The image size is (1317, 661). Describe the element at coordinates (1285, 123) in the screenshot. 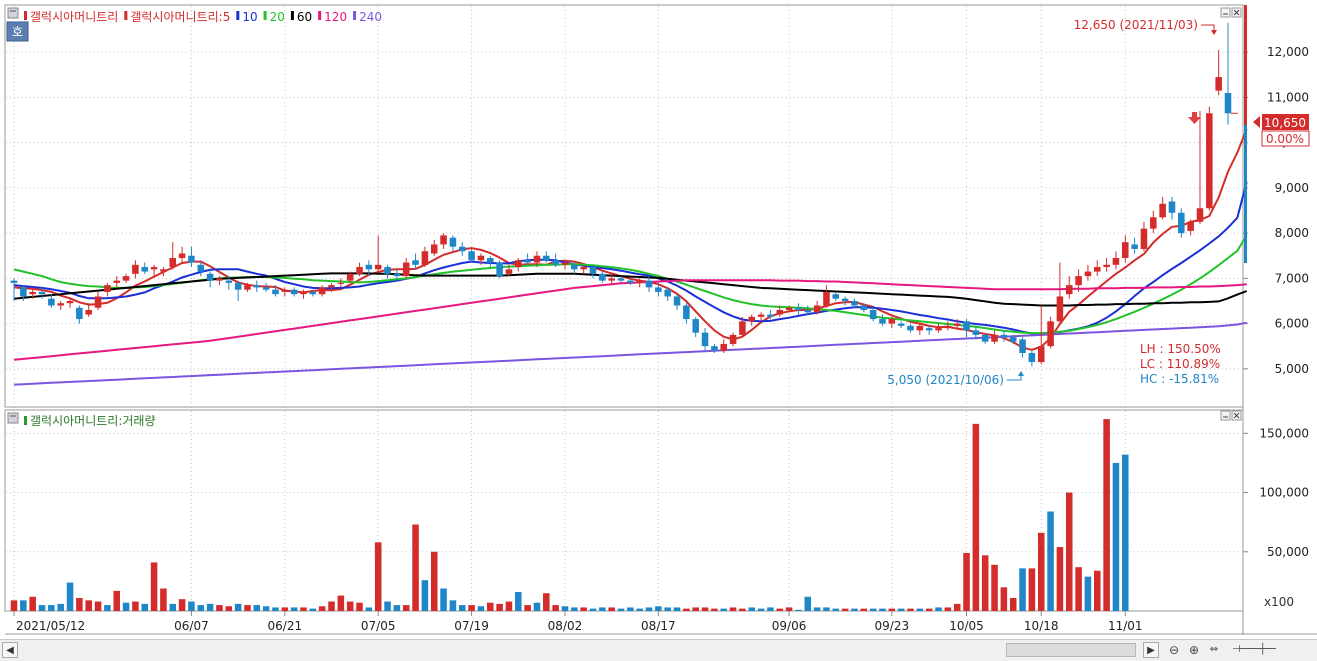

I see `current-price: 10,650` at that location.